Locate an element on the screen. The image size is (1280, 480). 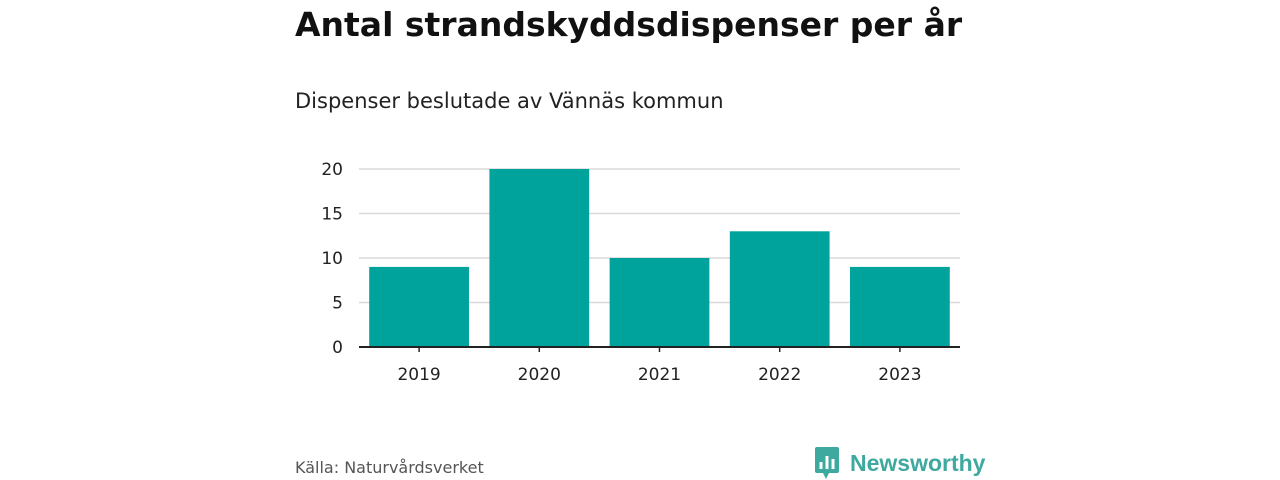
source-note: Källa: Naturvårdsverket is located at coordinates (389, 467).